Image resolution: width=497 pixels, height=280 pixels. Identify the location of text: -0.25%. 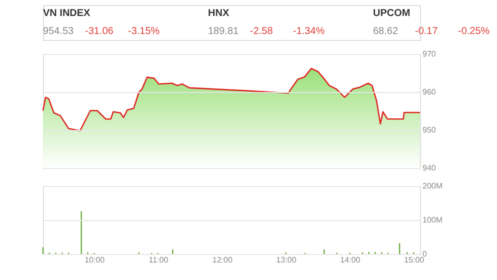
(474, 31).